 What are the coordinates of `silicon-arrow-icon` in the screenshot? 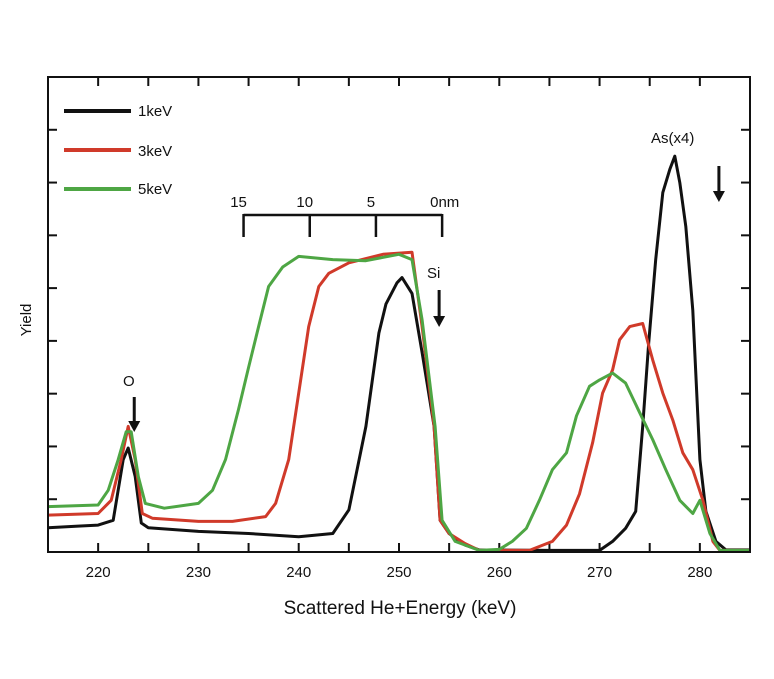 It's located at (439, 308).